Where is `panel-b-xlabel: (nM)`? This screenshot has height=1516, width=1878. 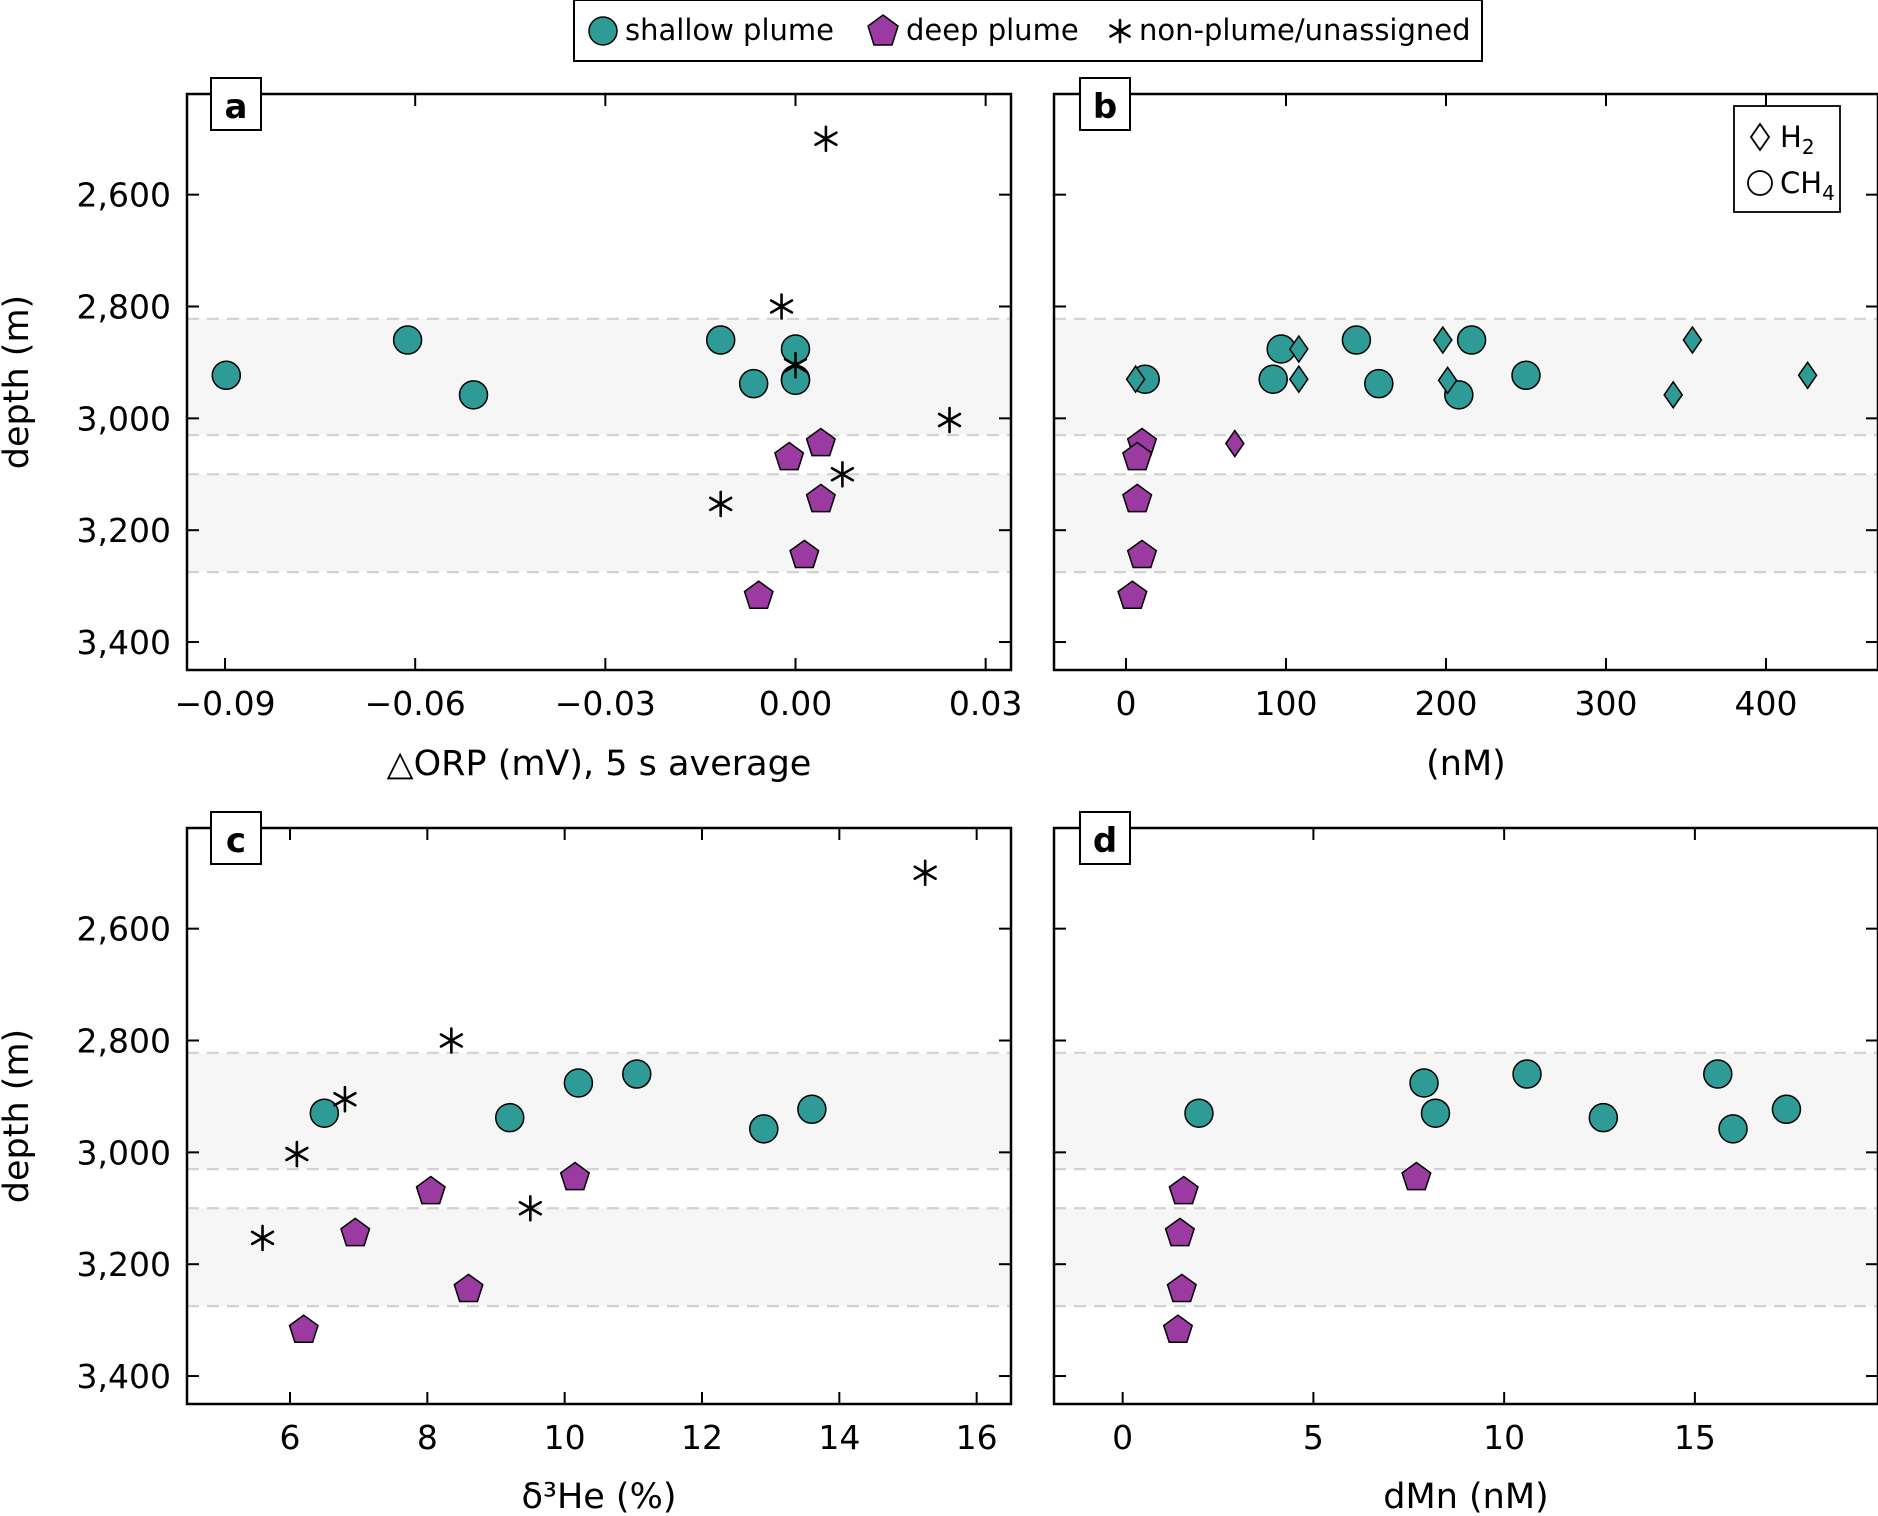 panel-b-xlabel: (nM) is located at coordinates (1466, 764).